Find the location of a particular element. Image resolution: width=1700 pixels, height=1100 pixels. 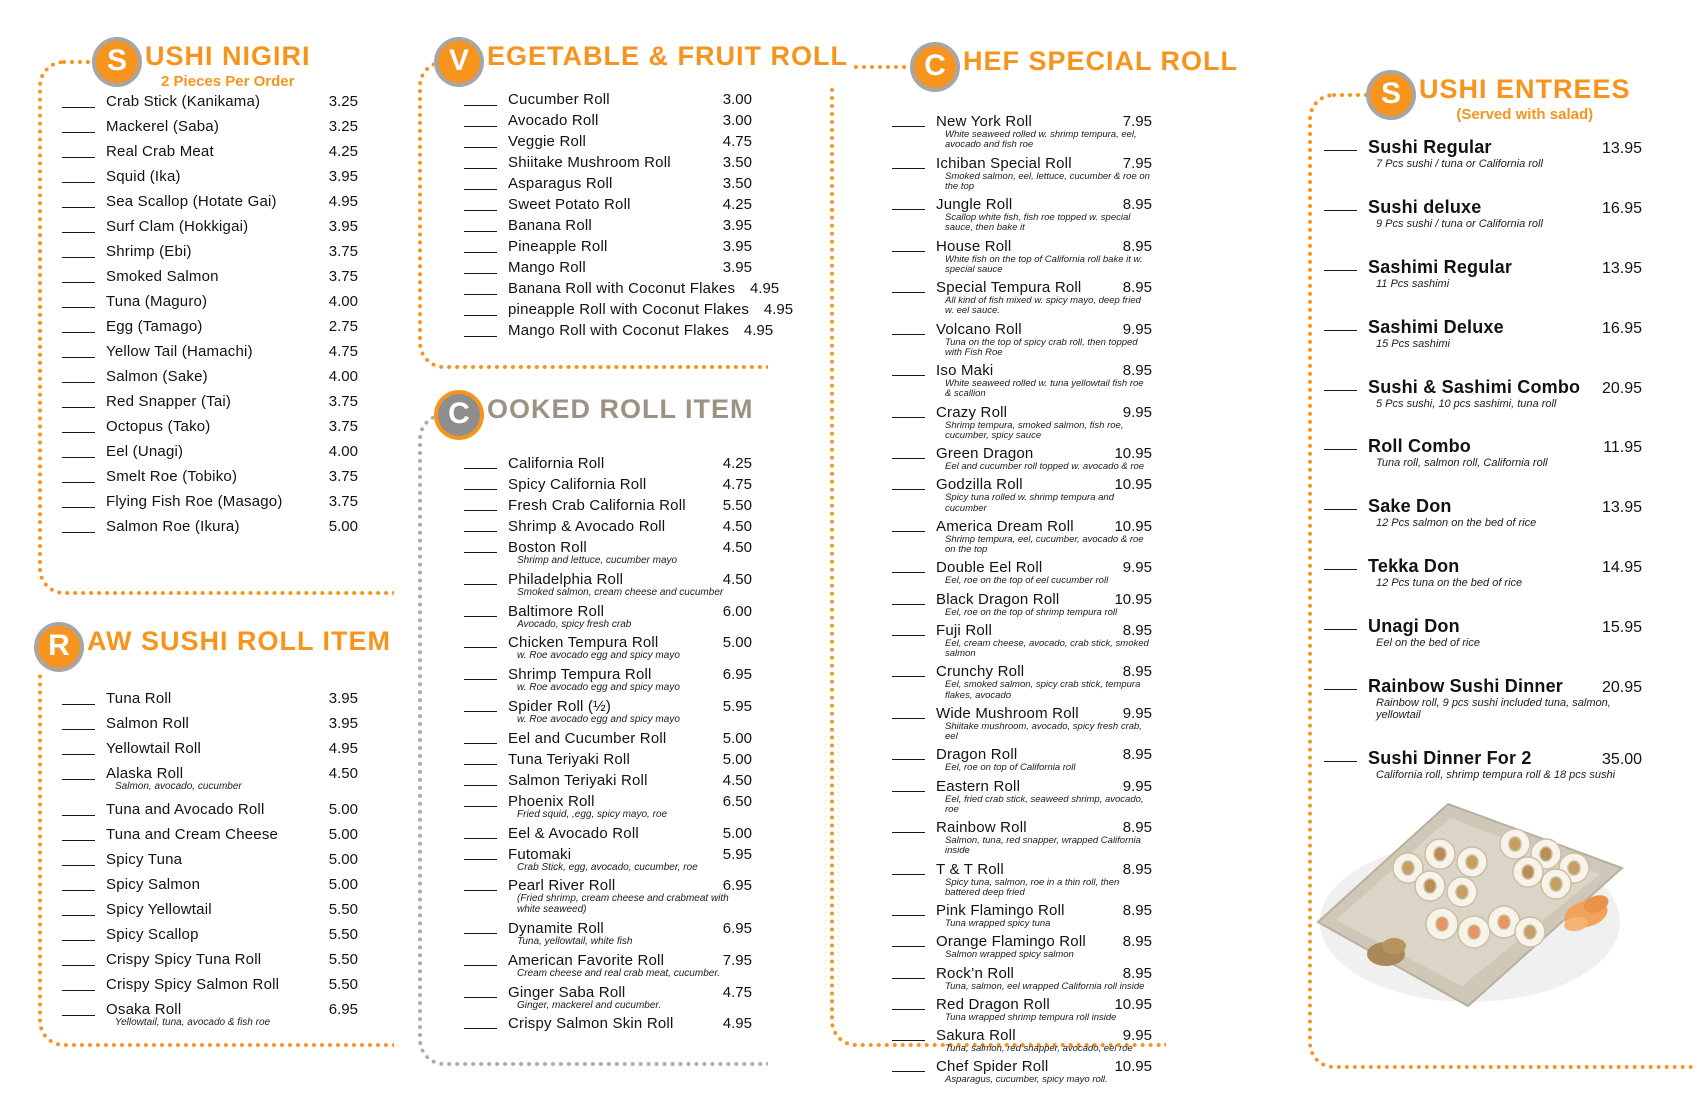

menu-item: Flying Fish Roe (Masago) 3.75 is located at coordinates (210, 502).